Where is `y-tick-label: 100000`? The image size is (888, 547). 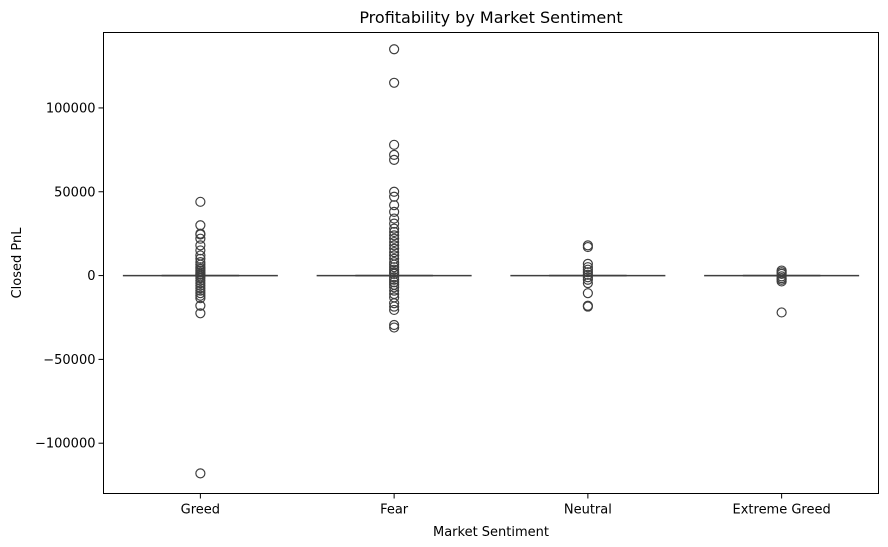 y-tick-label: 100000 is located at coordinates (71, 108).